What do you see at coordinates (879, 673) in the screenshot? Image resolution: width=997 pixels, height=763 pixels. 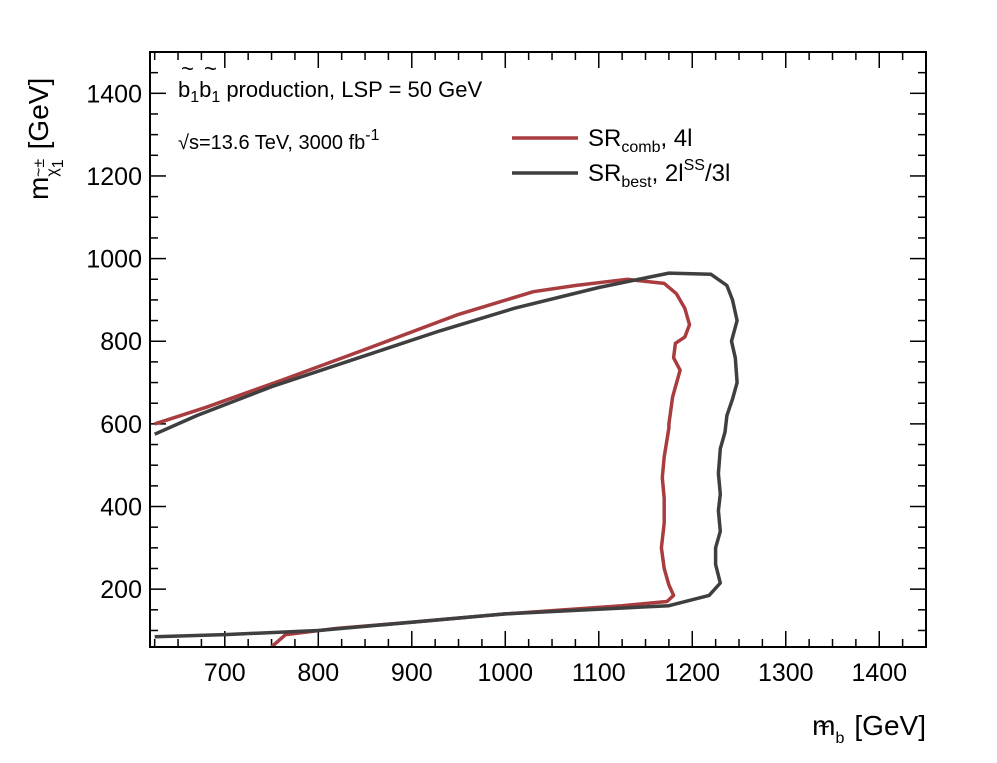 I see `x-tick-label: 1400` at bounding box center [879, 673].